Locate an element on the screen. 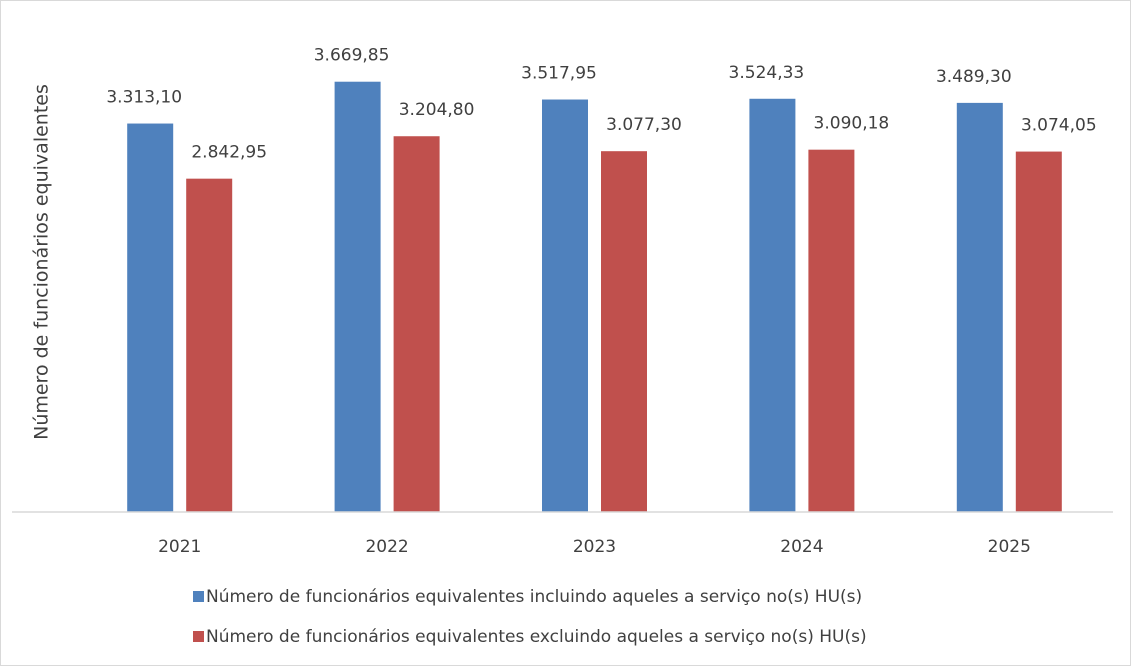 This screenshot has width=1131, height=666. value-label: 3.077,30 is located at coordinates (644, 125).